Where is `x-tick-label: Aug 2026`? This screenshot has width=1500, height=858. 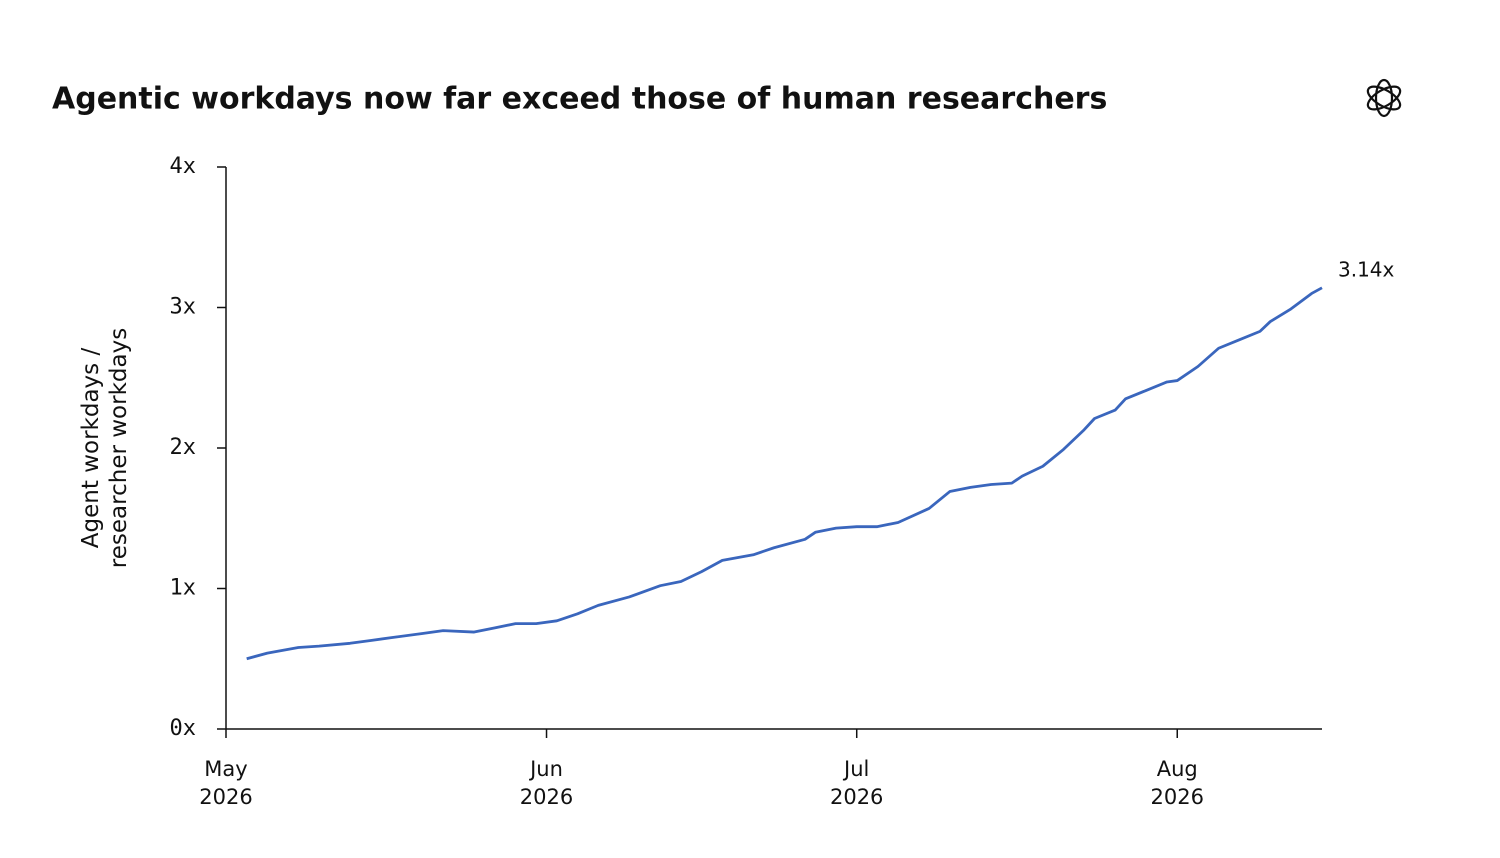 x-tick-label: Aug 2026 is located at coordinates (1177, 783).